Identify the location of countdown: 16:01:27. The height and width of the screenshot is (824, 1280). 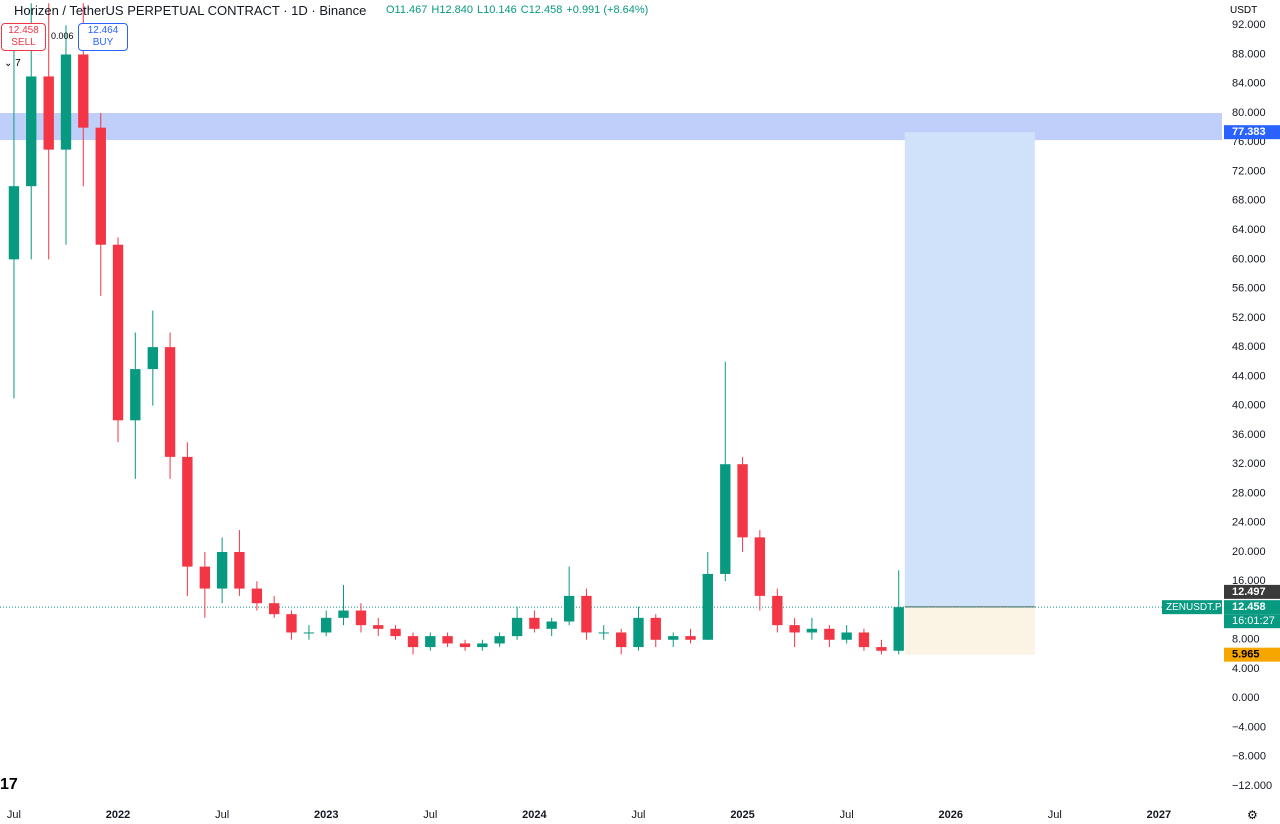
(1253, 621).